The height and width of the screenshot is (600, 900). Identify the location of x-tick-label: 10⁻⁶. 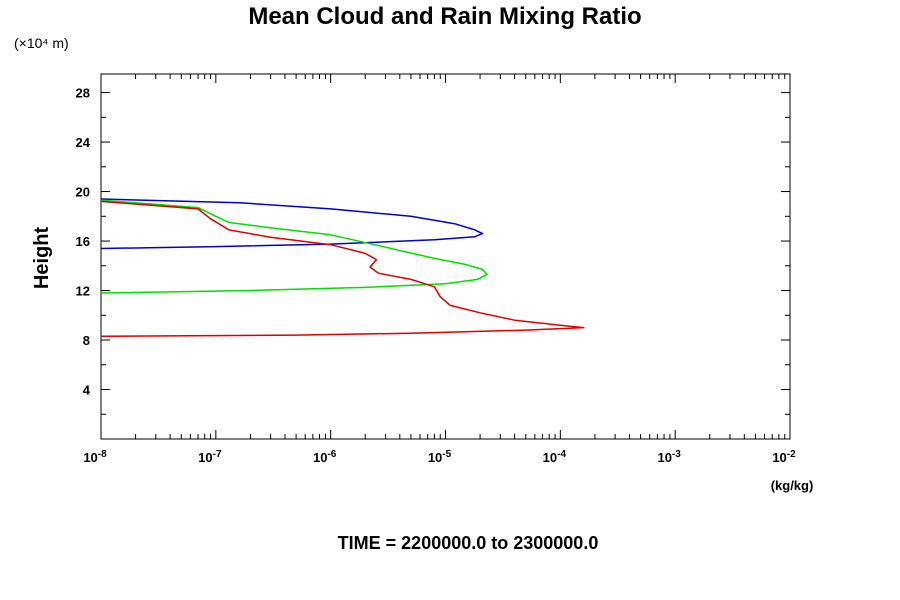
(325, 457).